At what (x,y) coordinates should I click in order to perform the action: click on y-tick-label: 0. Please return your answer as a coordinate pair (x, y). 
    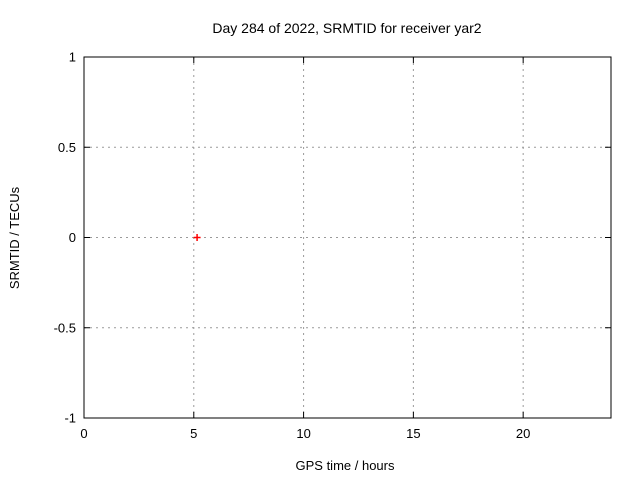
    Looking at the image, I should click on (72, 237).